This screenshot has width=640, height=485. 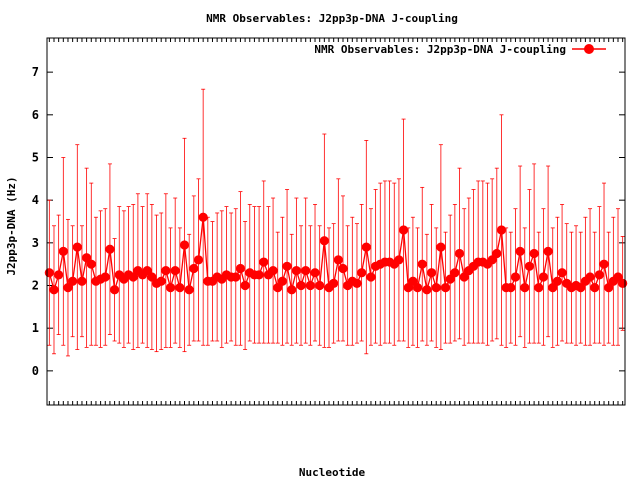 What do you see at coordinates (589, 49) in the screenshot?
I see `legend-marker` at bounding box center [589, 49].